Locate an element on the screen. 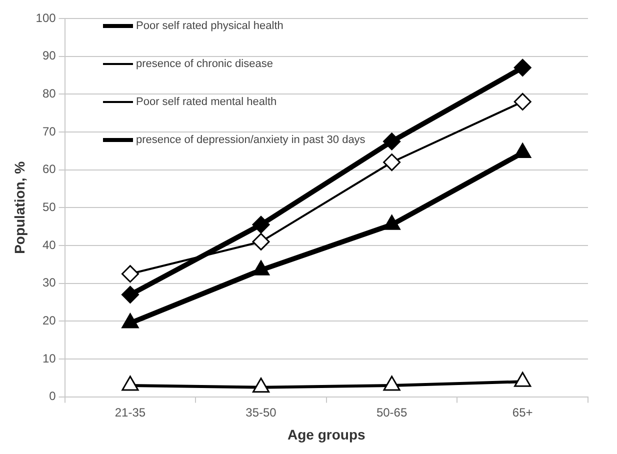 The height and width of the screenshot is (454, 617). y-tick-label: 30 is located at coordinates (49, 283).